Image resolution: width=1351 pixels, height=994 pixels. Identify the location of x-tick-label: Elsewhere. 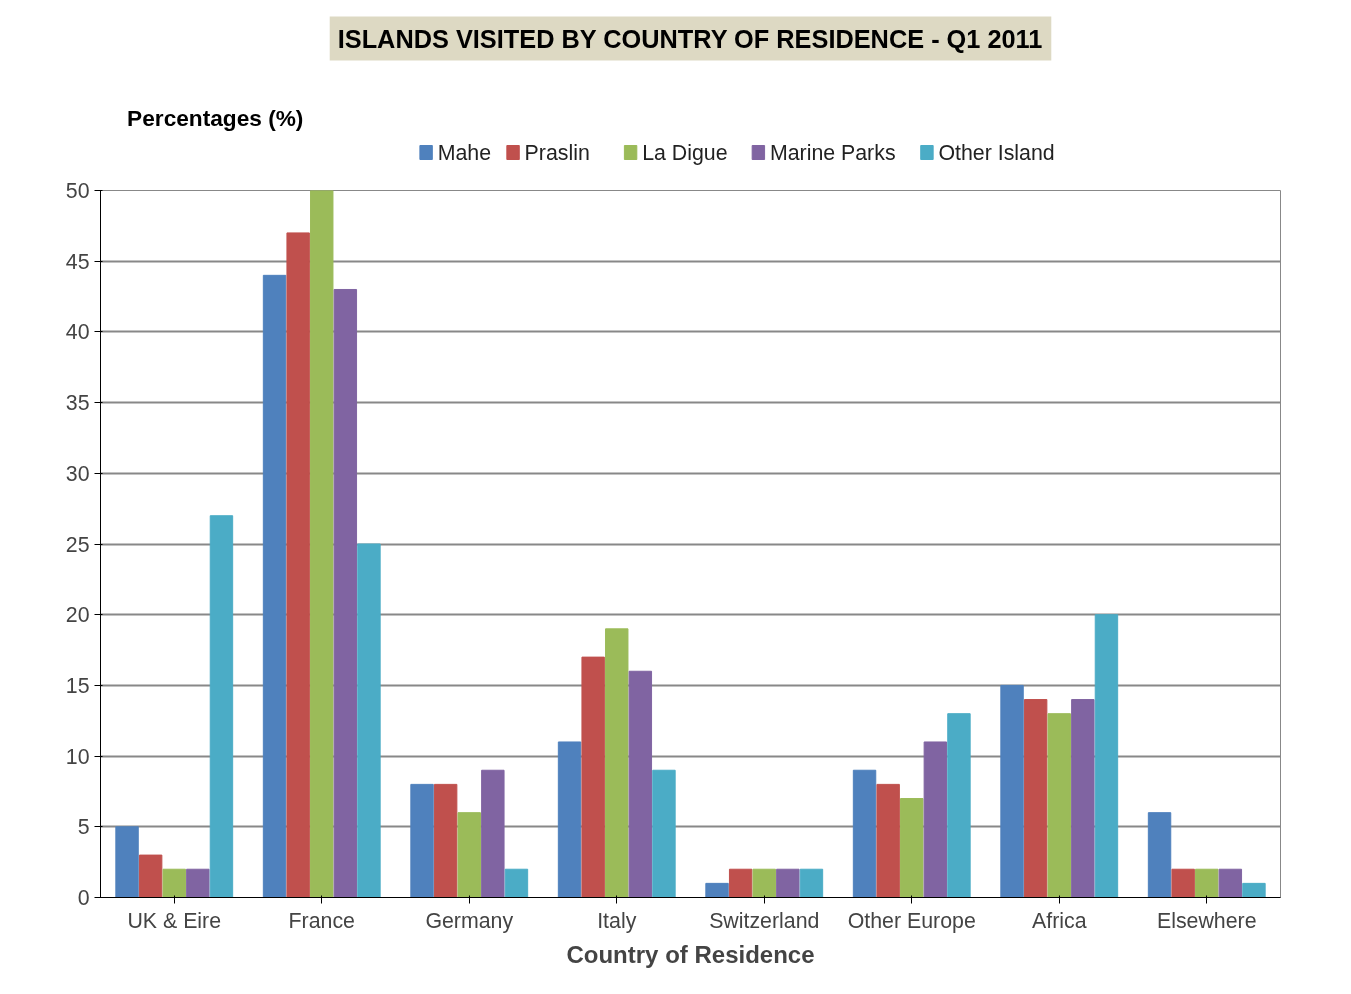
(1206, 920).